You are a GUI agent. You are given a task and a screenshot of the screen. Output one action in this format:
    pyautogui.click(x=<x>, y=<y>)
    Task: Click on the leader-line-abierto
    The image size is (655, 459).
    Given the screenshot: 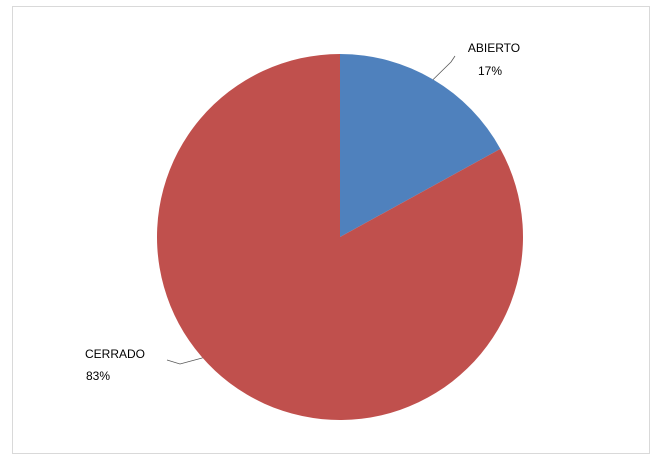 What is the action you would take?
    pyautogui.click(x=444, y=67)
    